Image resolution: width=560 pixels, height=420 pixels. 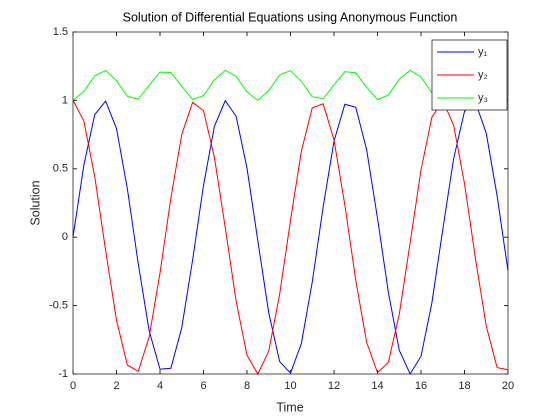 I want to click on y-tick-label: 0, so click(x=65, y=237).